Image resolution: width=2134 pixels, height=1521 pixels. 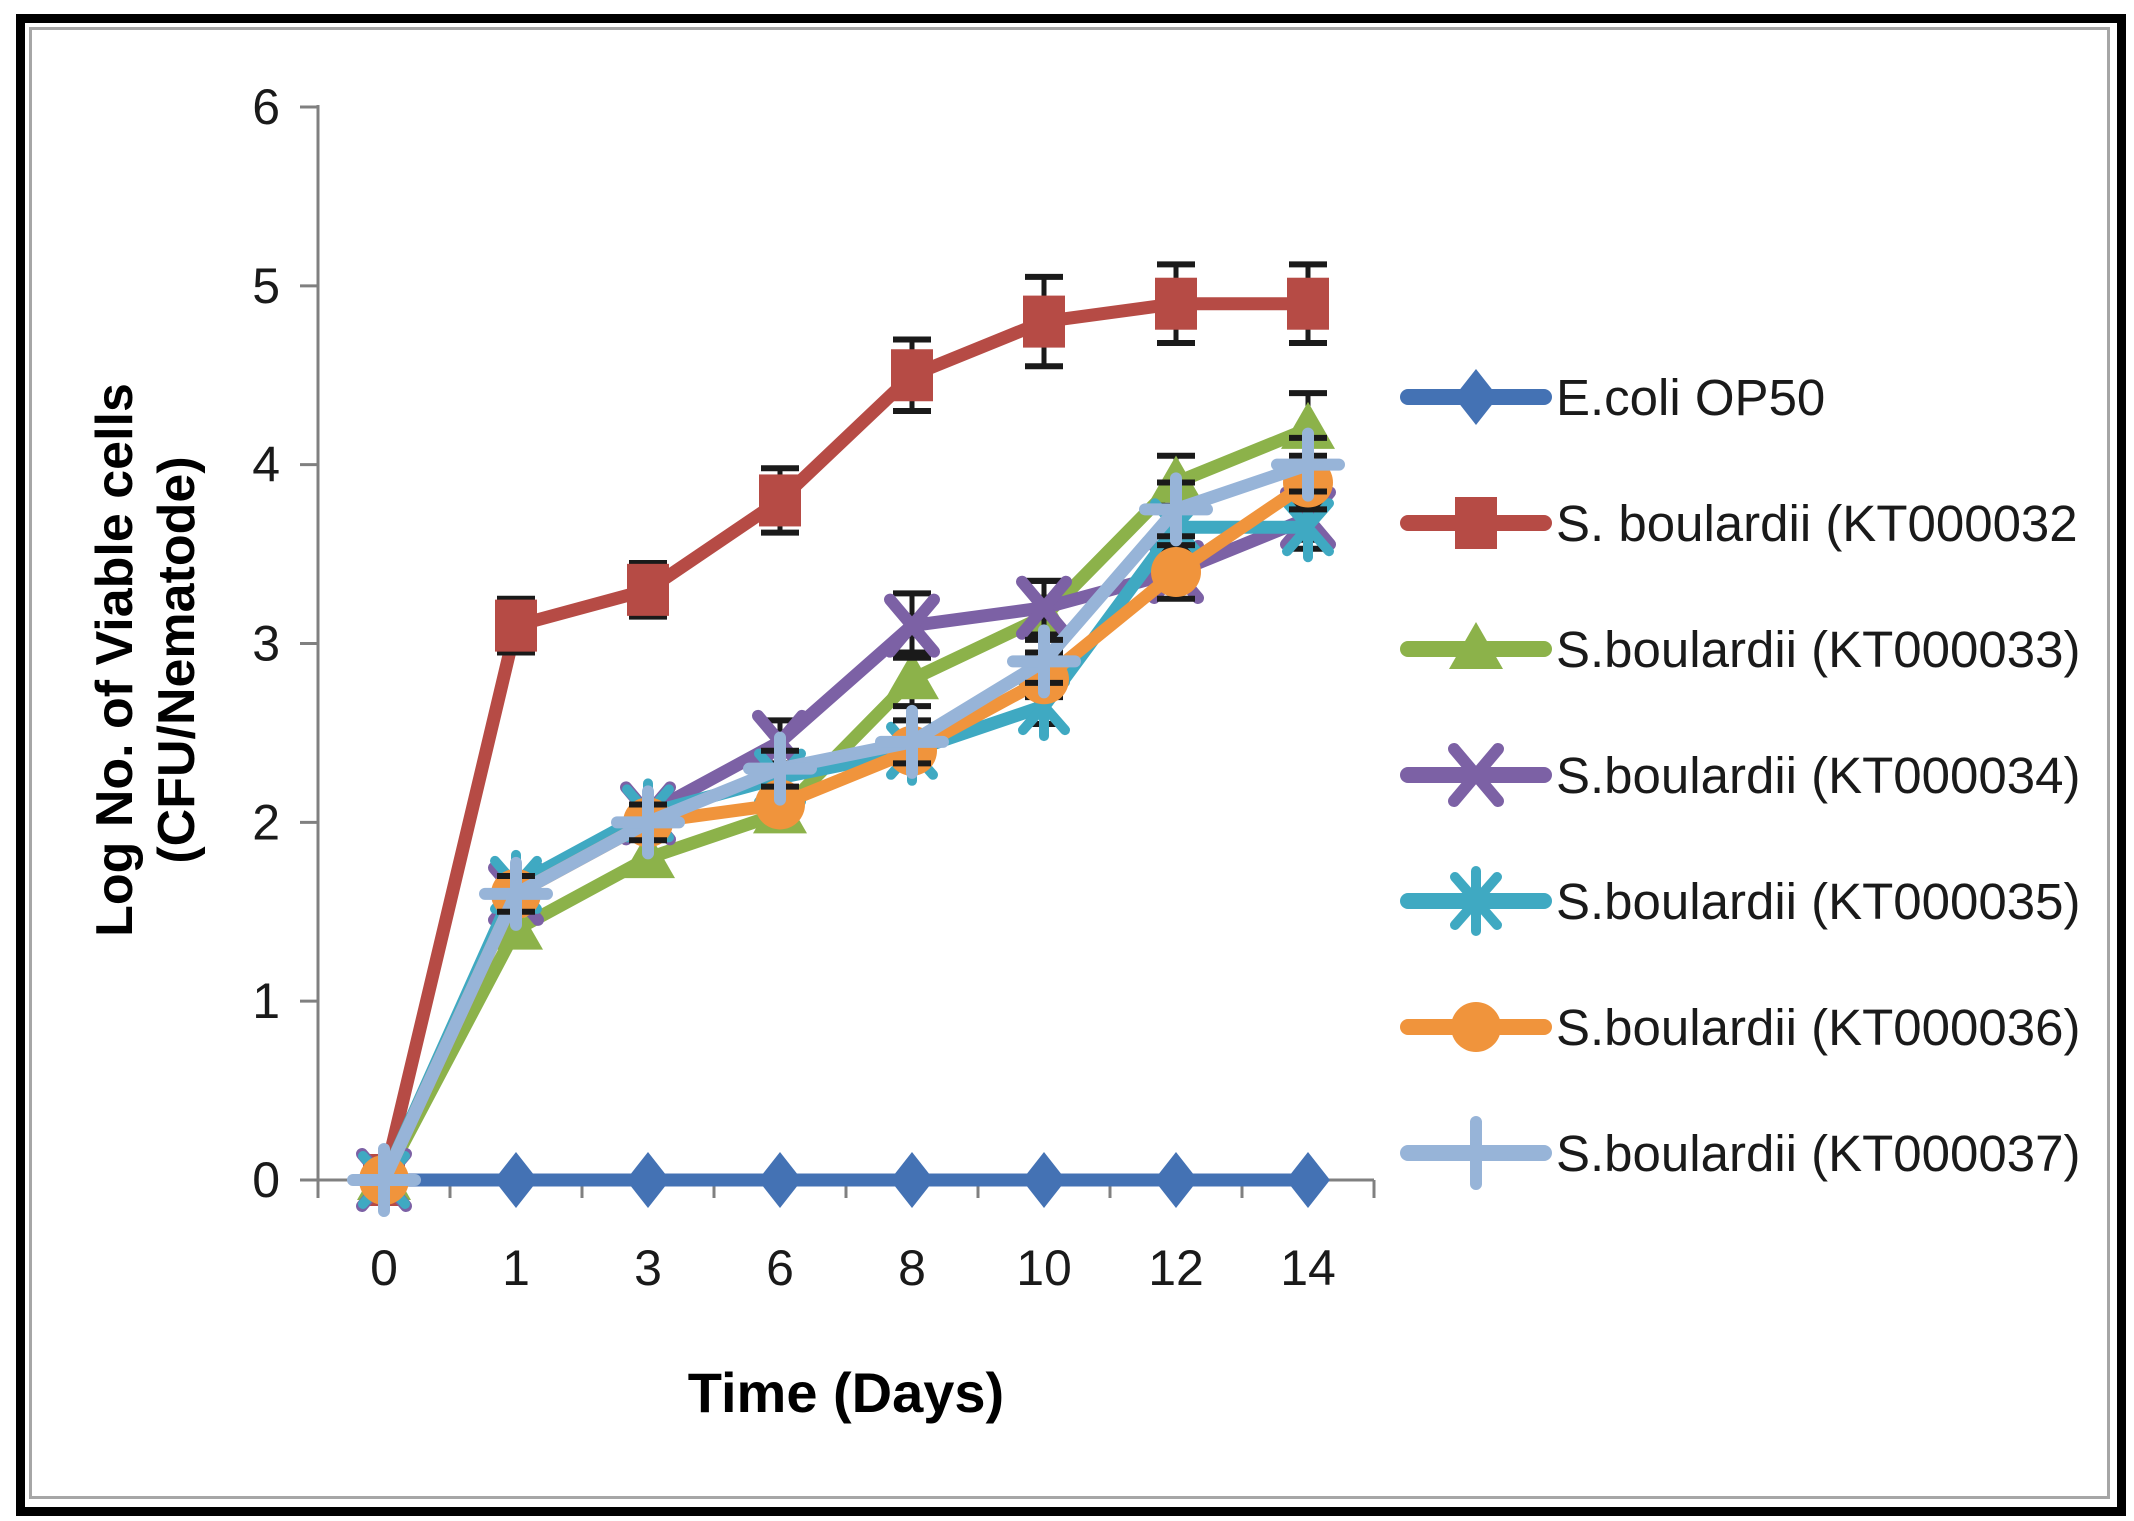 I want to click on x-tick-label: 8, so click(x=912, y=1268).